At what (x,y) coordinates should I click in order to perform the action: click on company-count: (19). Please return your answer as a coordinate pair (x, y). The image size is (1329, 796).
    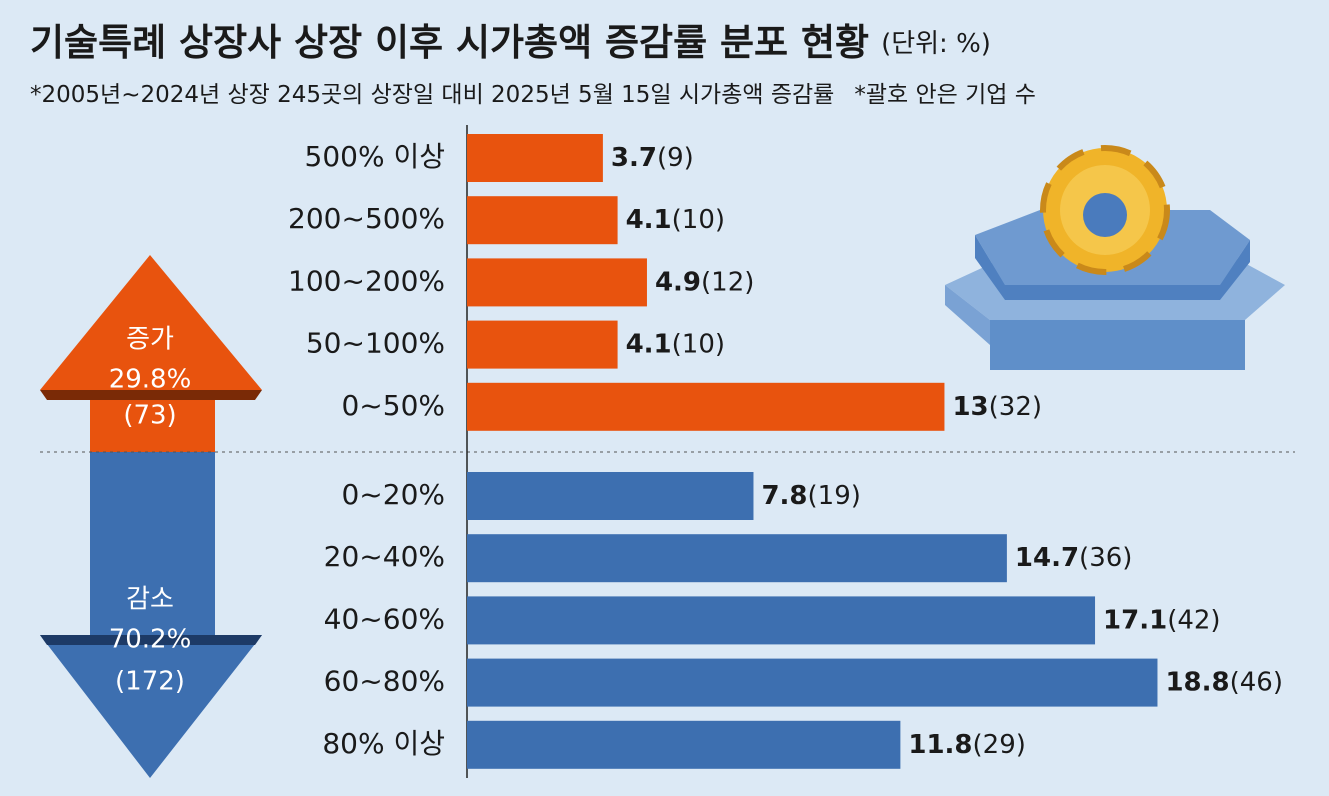
    Looking at the image, I should click on (834, 496).